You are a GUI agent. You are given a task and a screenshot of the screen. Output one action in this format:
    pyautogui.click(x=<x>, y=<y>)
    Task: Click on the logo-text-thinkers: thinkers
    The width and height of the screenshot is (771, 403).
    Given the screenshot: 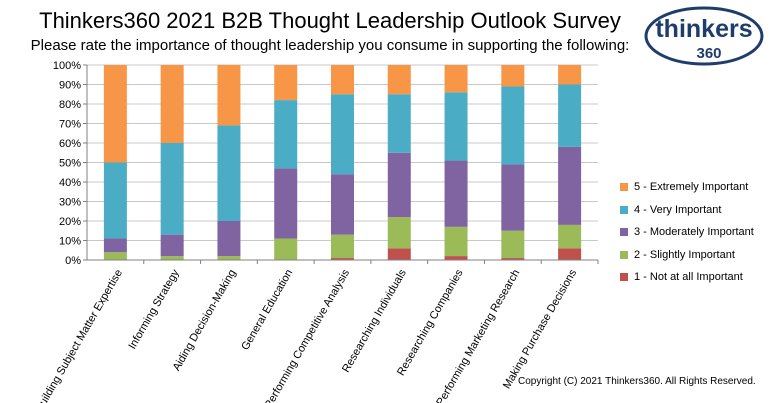 What is the action you would take?
    pyautogui.click(x=703, y=29)
    